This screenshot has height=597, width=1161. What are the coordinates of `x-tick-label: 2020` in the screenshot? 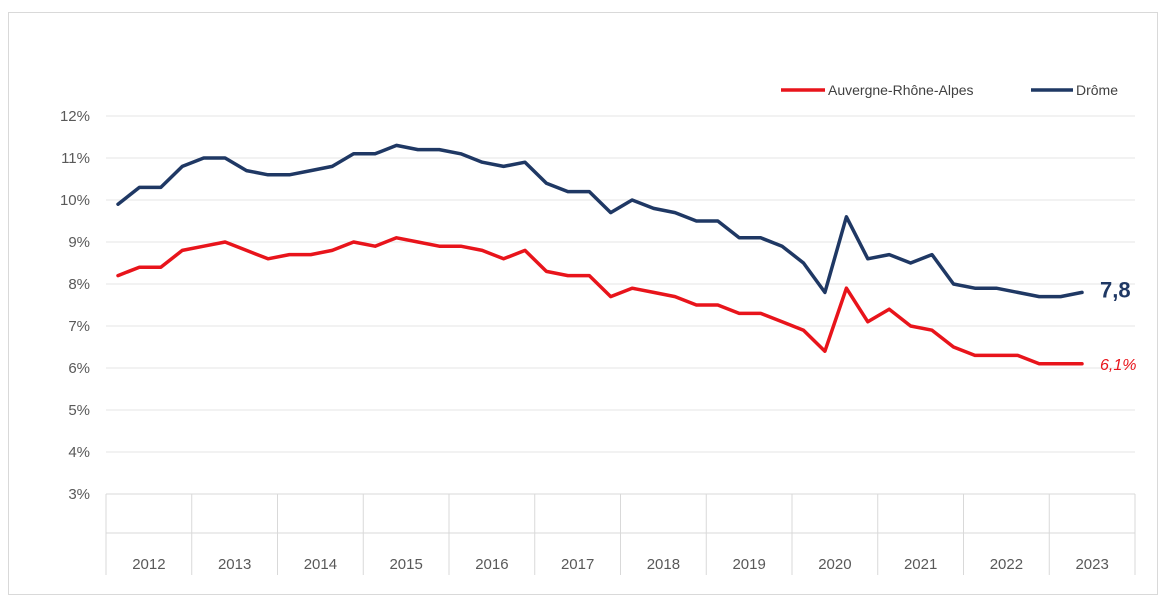 It's located at (834, 564).